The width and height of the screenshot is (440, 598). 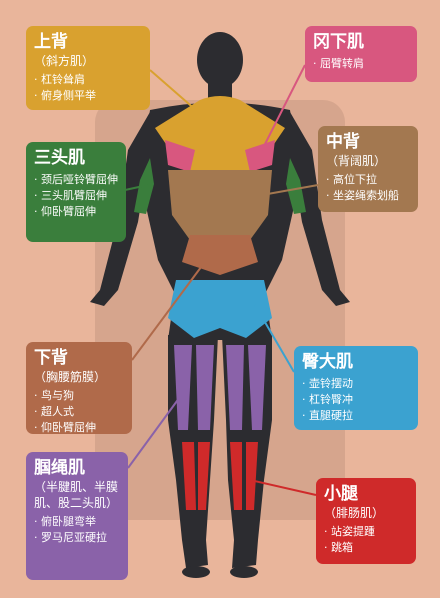 What do you see at coordinates (76, 180) in the screenshot?
I see `exercise-item: 颈后哑铃臂屈伸` at bounding box center [76, 180].